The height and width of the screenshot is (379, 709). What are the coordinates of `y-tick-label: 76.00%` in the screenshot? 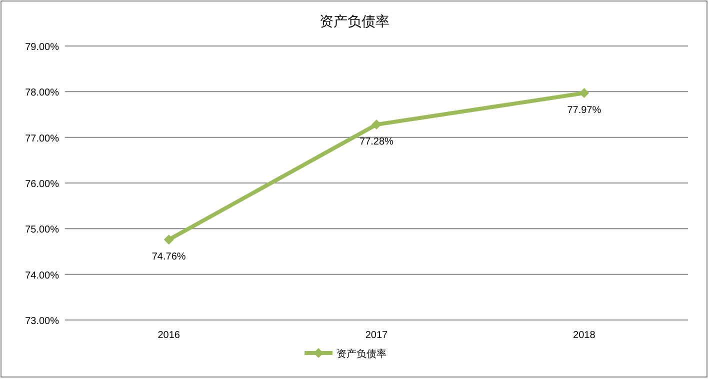 It's located at (42, 184).